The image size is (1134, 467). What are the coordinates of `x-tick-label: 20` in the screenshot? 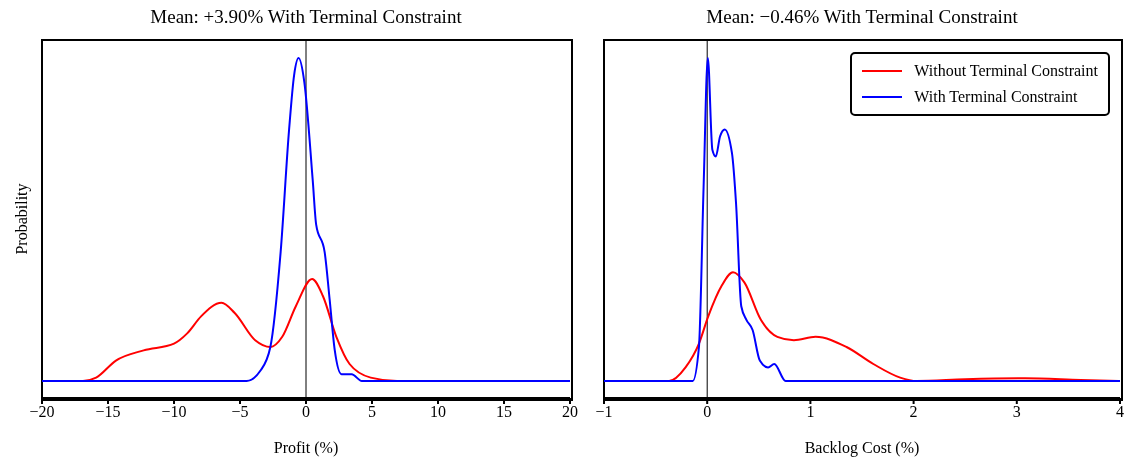 It's located at (570, 412).